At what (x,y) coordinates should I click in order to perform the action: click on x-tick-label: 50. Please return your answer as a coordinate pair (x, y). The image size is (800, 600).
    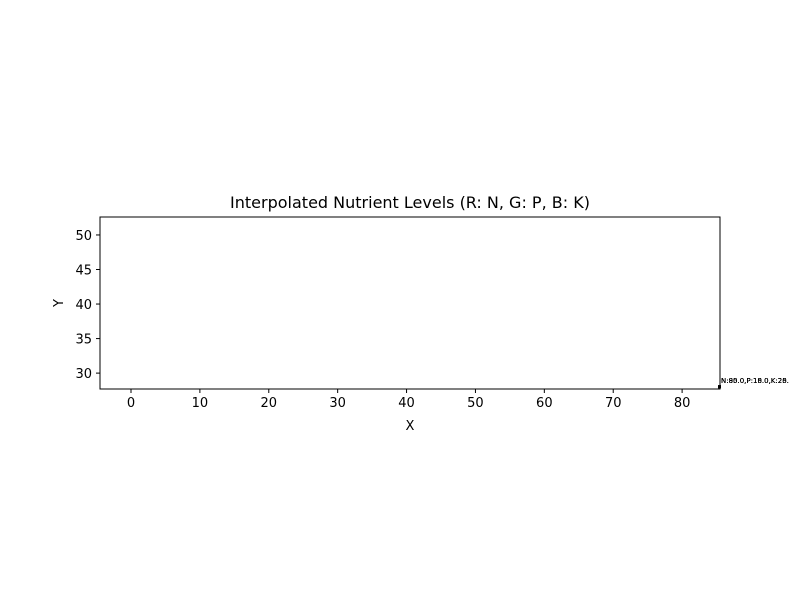
    Looking at the image, I should click on (475, 403).